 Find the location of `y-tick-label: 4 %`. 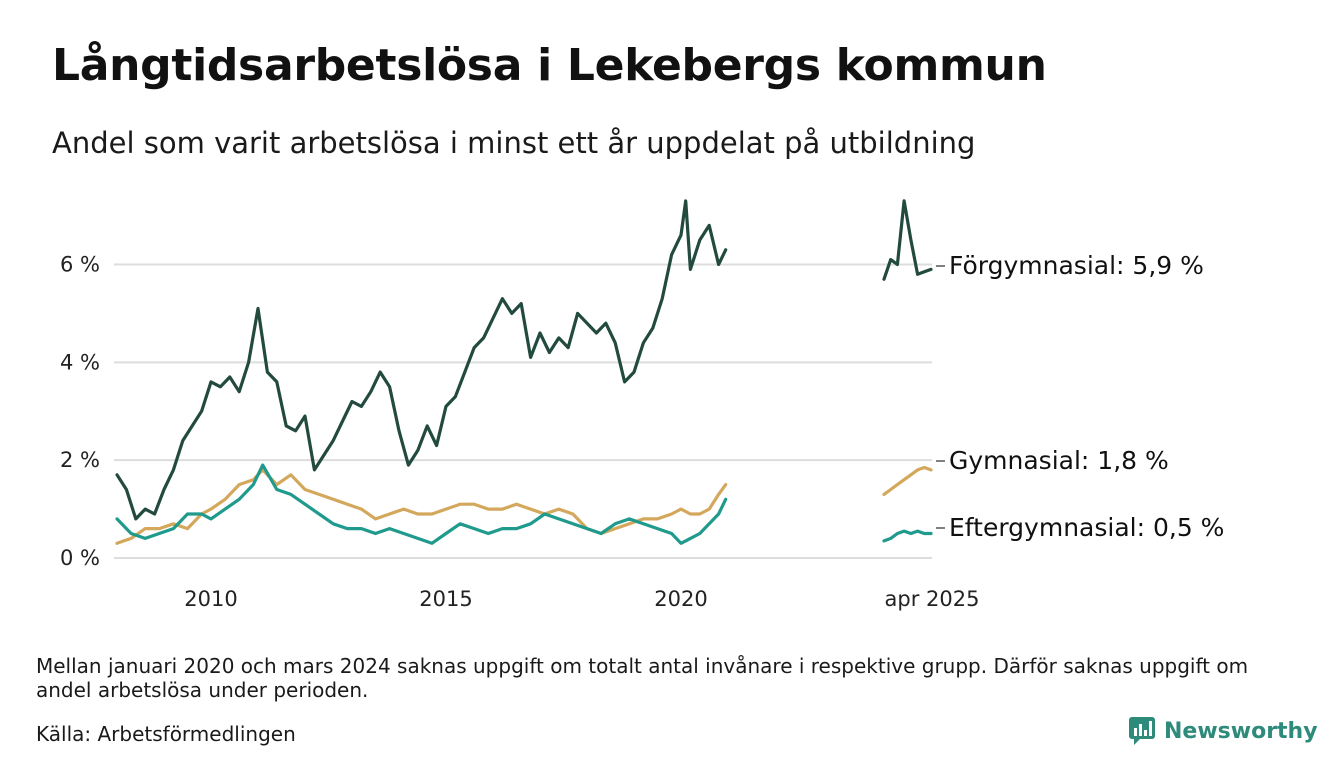

y-tick-label: 4 % is located at coordinates (80, 362).